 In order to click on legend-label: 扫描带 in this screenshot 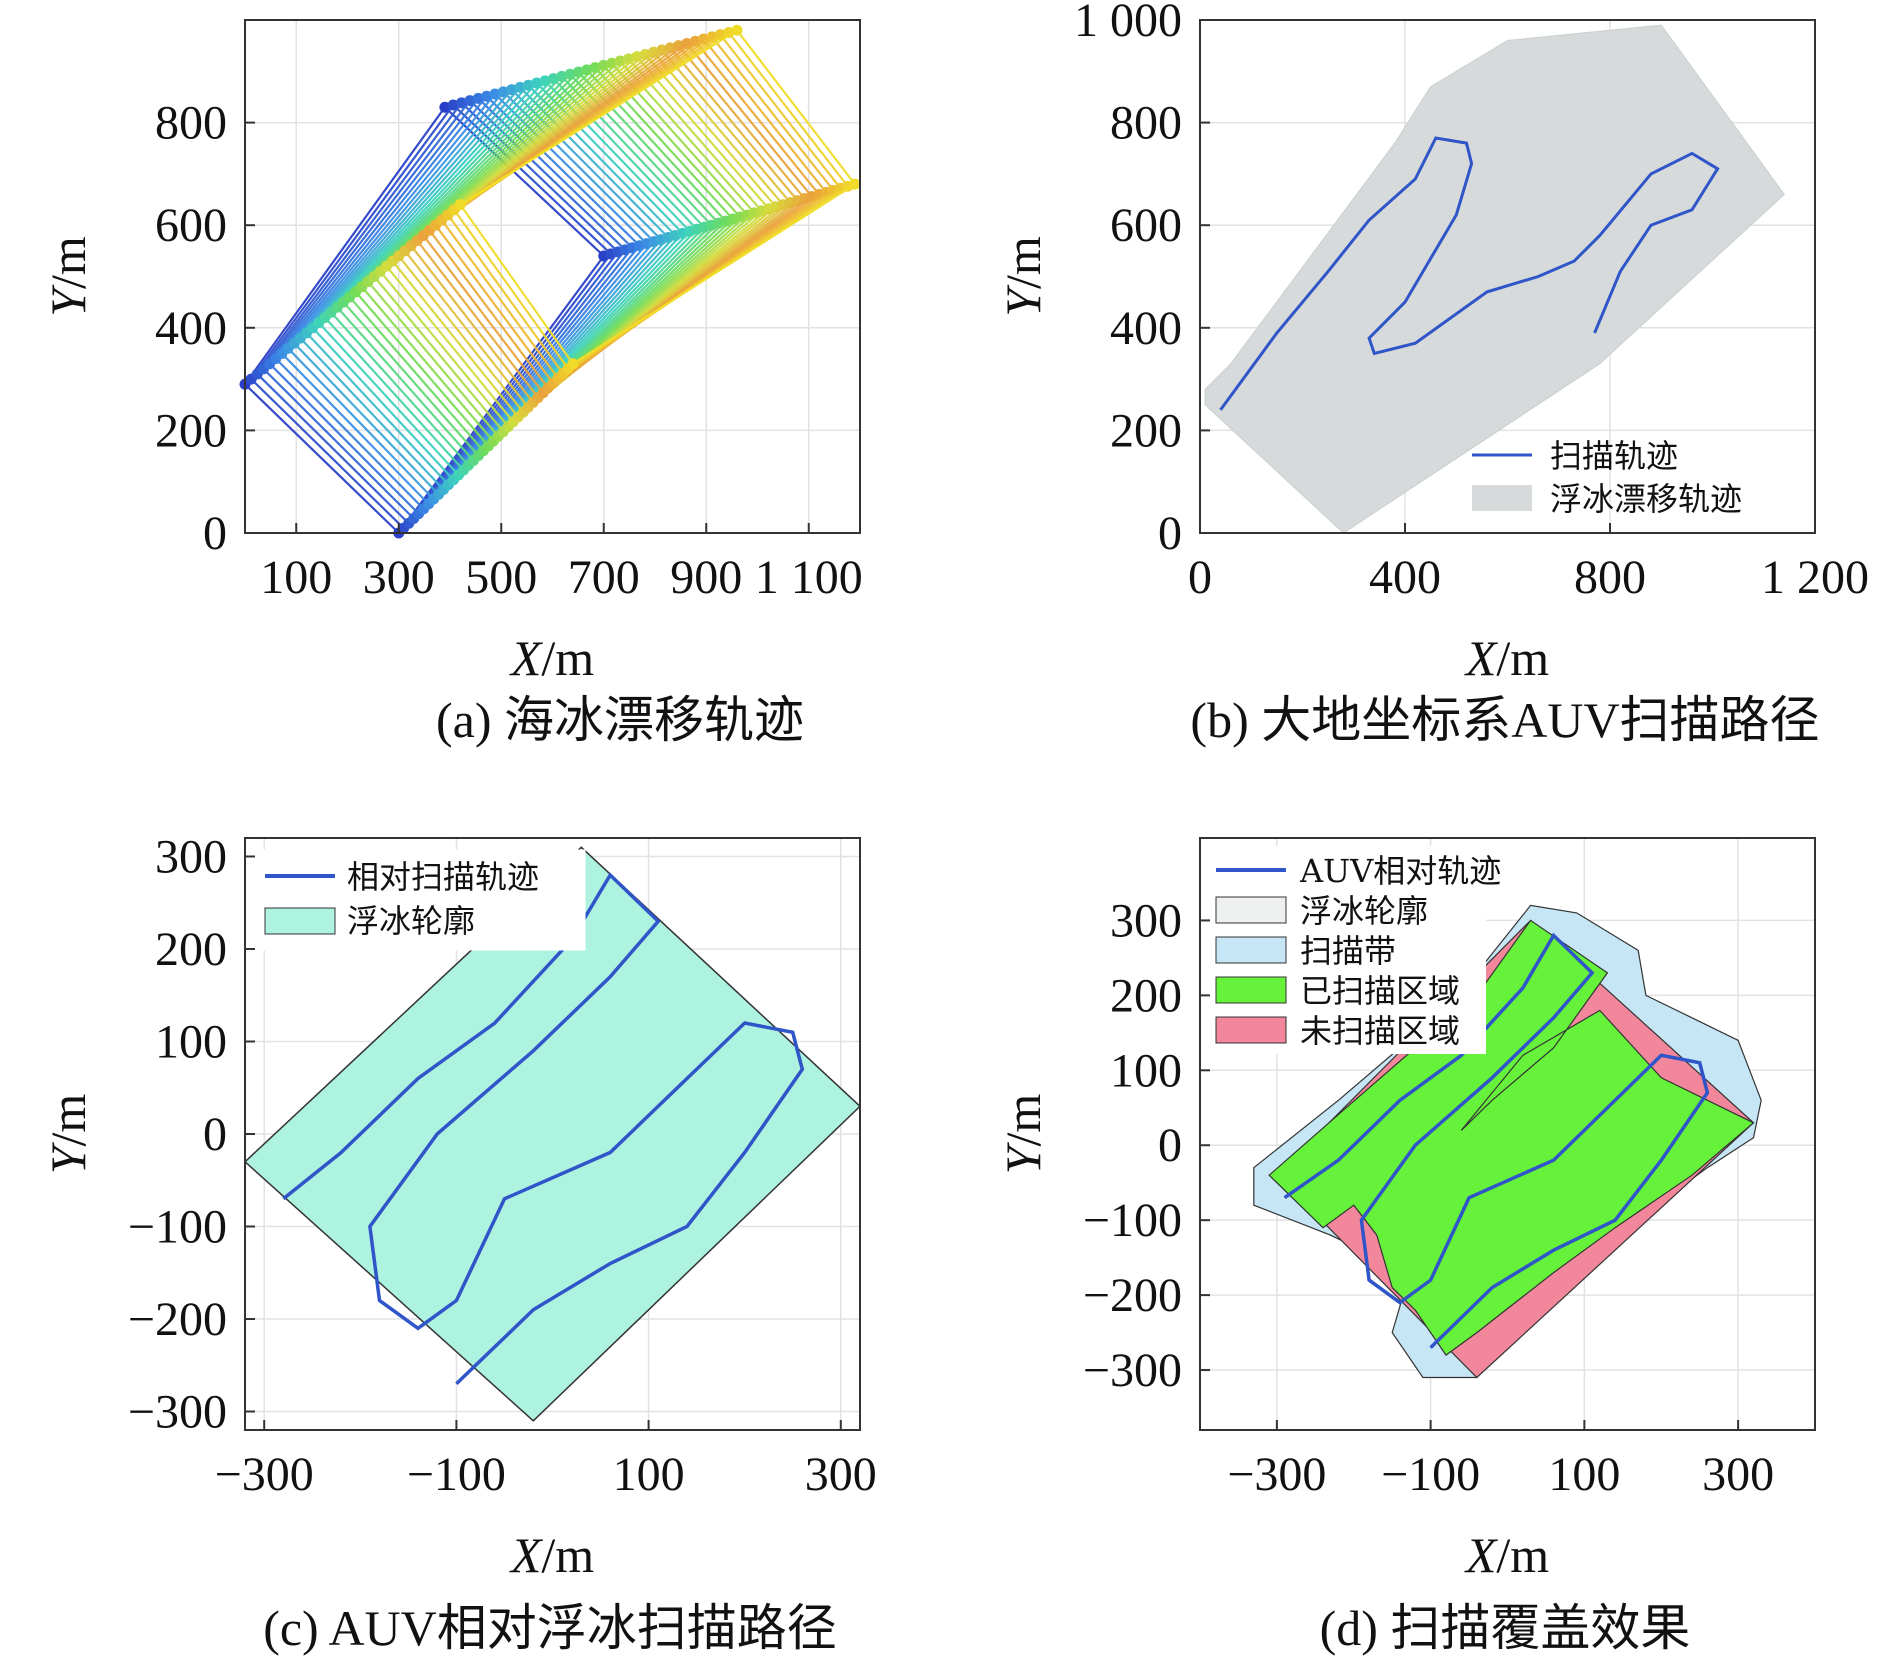, I will do `click(1348, 951)`.